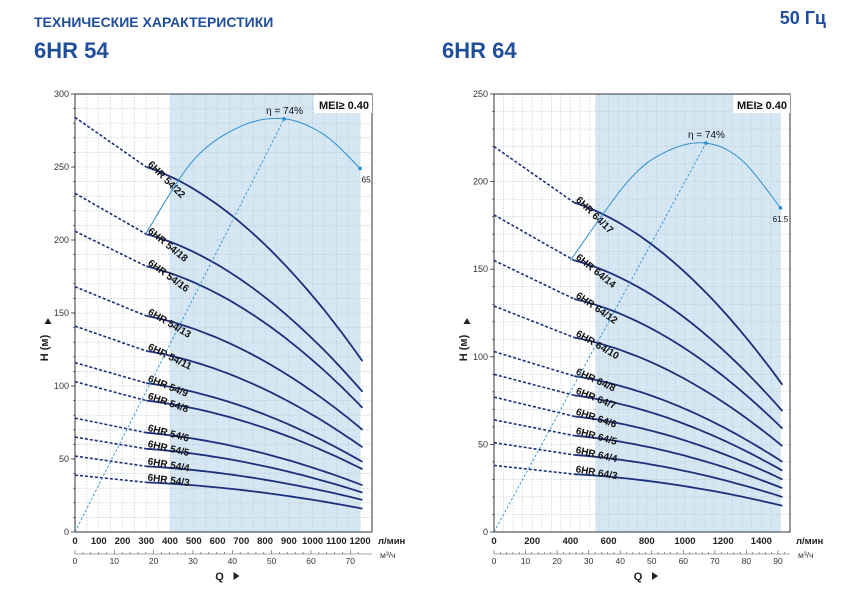 Image resolution: width=852 pixels, height=597 pixels. What do you see at coordinates (219, 577) in the screenshot?
I see `x-axis-label: Q` at bounding box center [219, 577].